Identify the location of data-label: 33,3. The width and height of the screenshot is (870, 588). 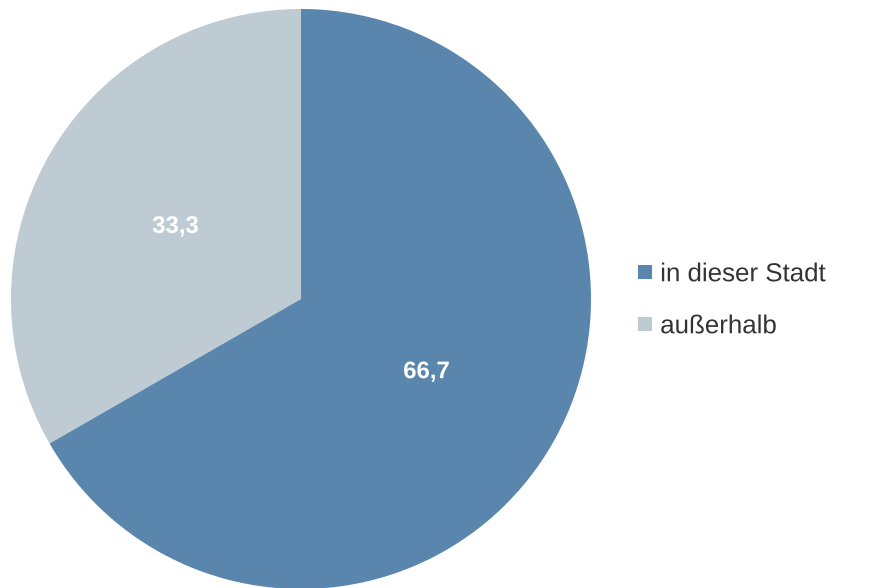
(175, 226).